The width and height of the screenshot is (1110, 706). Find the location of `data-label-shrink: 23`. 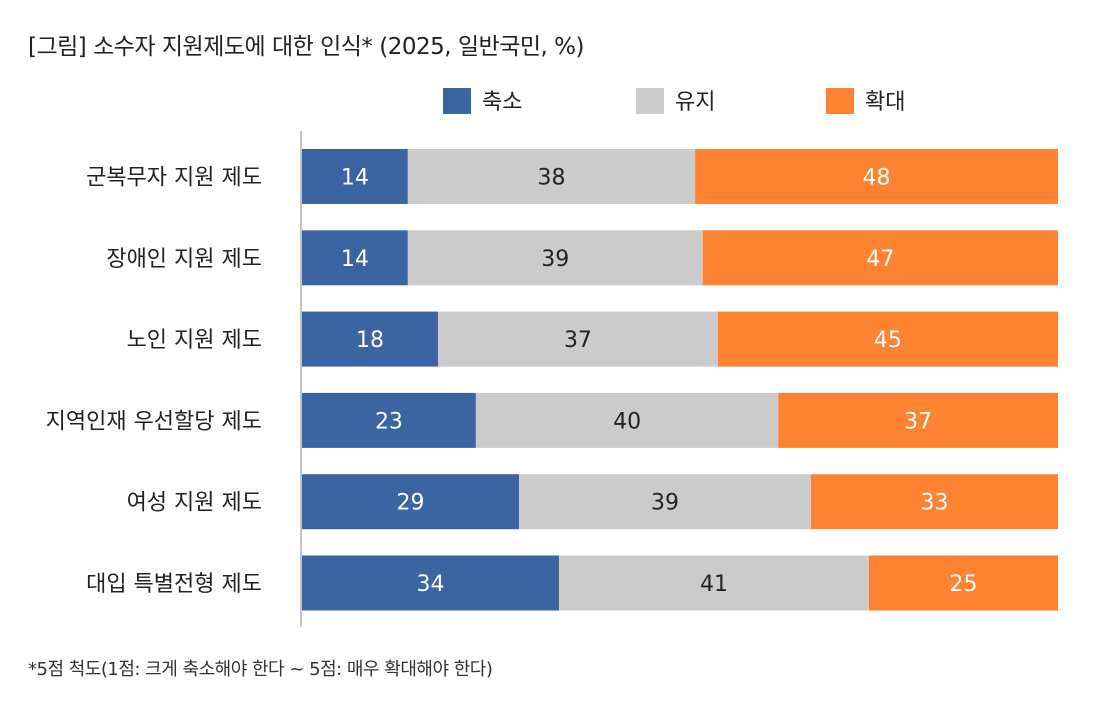

data-label-shrink: 23 is located at coordinates (389, 421).